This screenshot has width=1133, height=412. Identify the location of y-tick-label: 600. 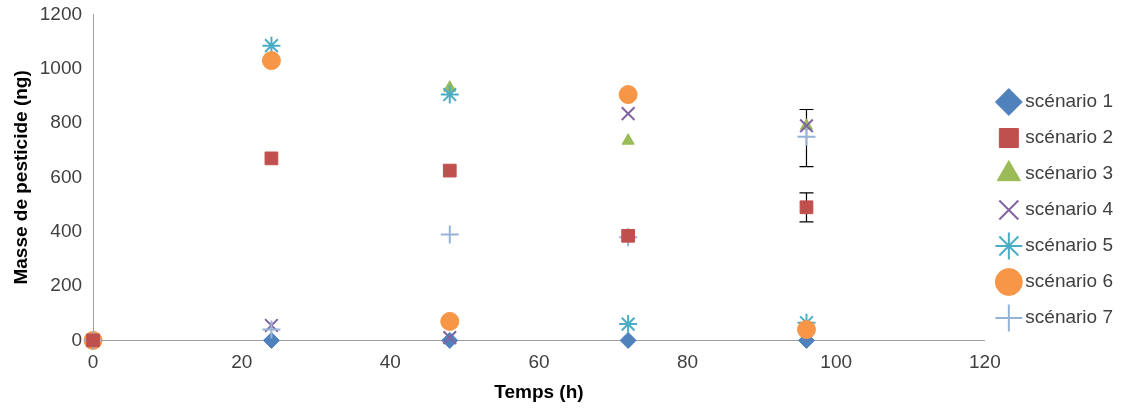
(66, 176).